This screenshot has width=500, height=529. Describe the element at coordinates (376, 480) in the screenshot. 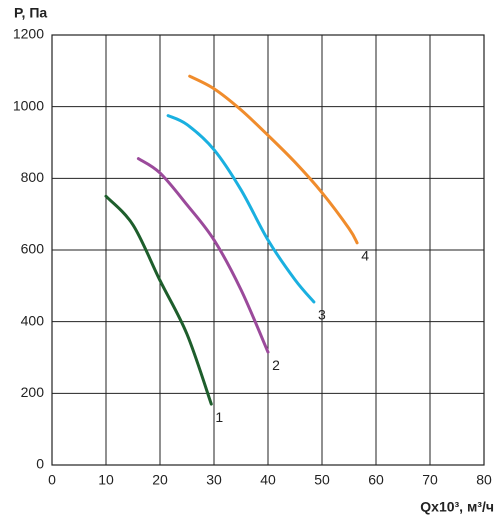

I see `x-tick-label: 60` at that location.